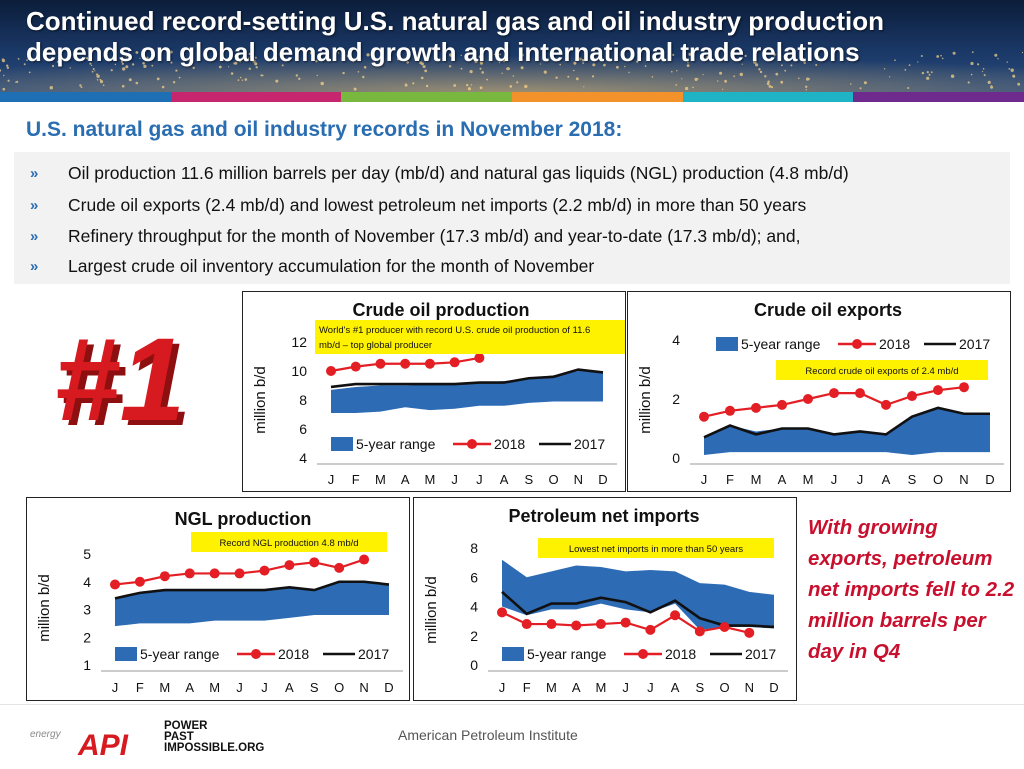 This screenshot has width=1024, height=769. What do you see at coordinates (122, 377) in the screenshot?
I see `number-one-badge: #1 #1` at bounding box center [122, 377].